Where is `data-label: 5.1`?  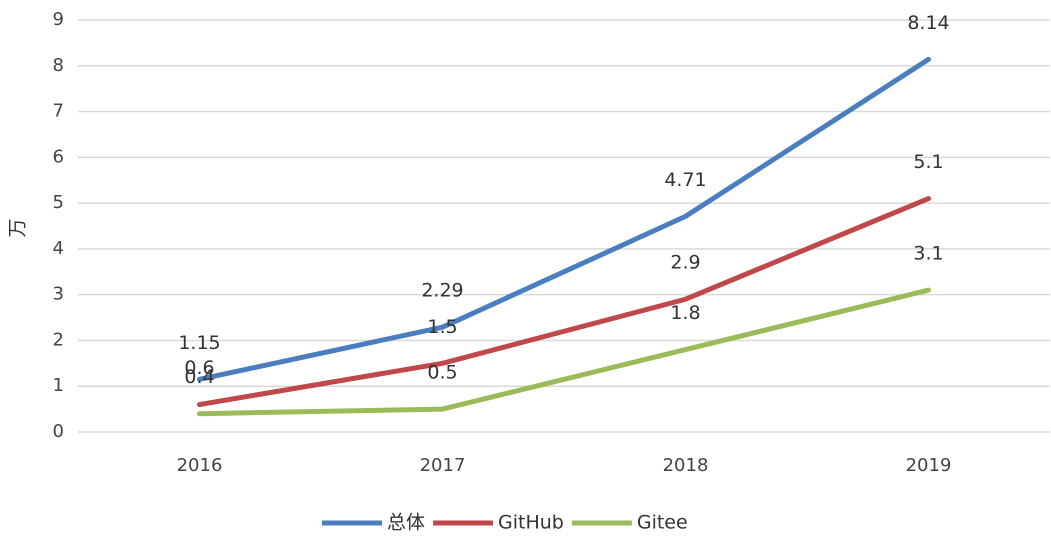 data-label: 5.1 is located at coordinates (928, 162).